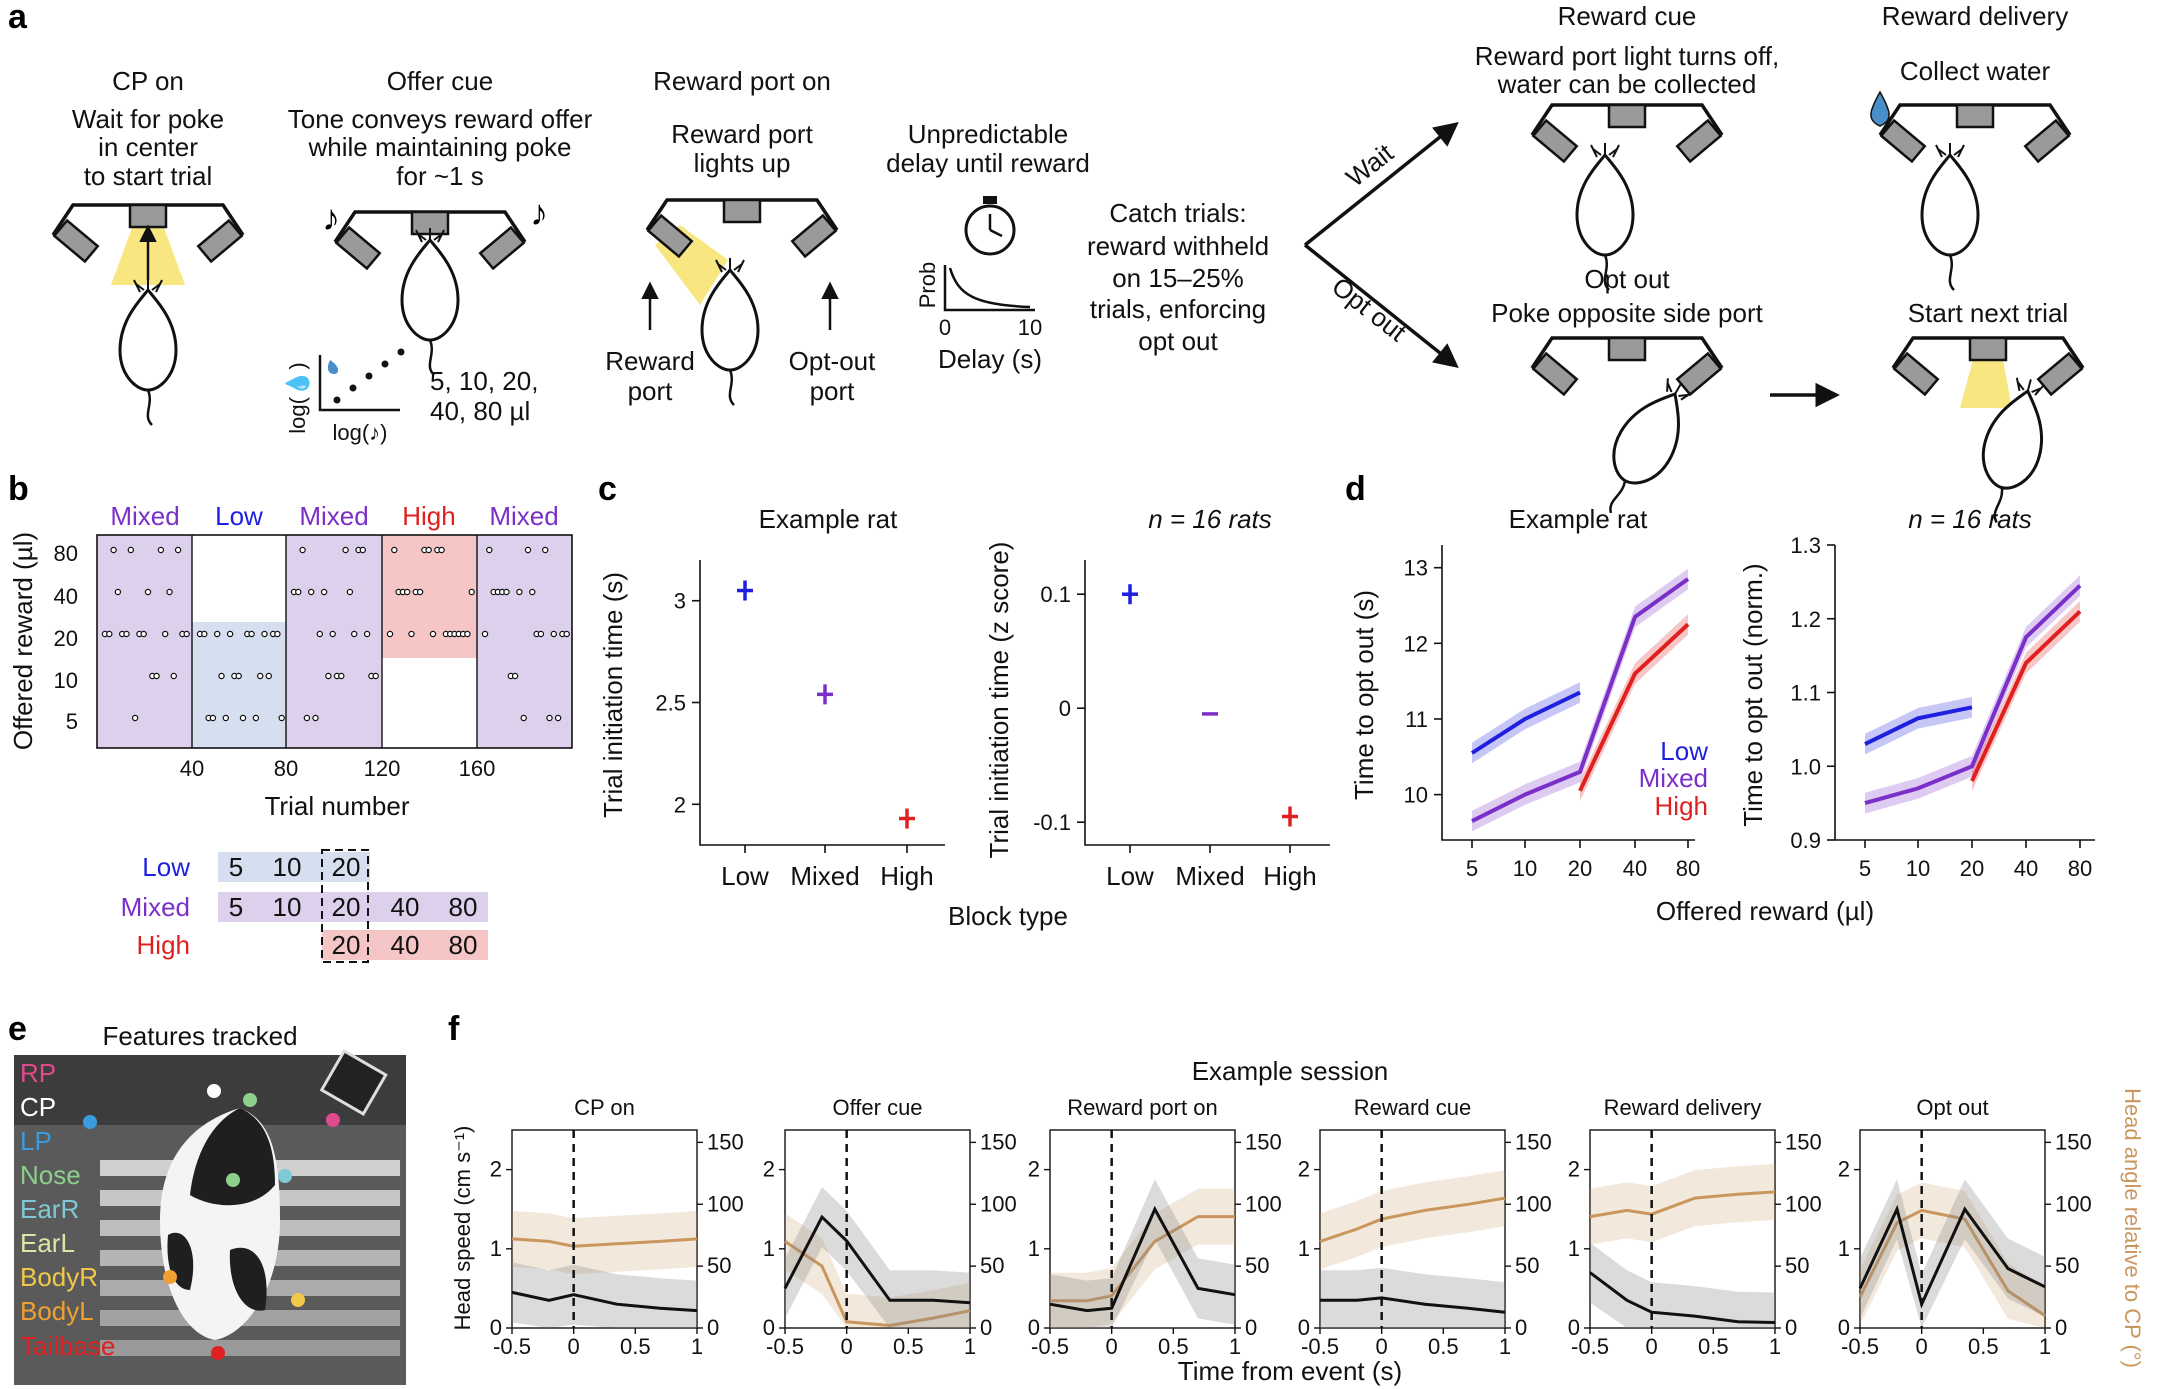 The height and width of the screenshot is (1389, 2163). I want to click on optout-step: Opt out Poke opposite side port, so click(1627, 395).